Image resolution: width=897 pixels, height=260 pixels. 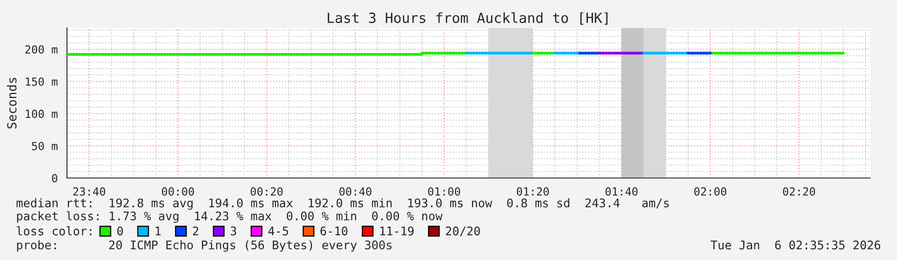 What do you see at coordinates (158, 231) in the screenshot?
I see `legend-label: 1` at bounding box center [158, 231].